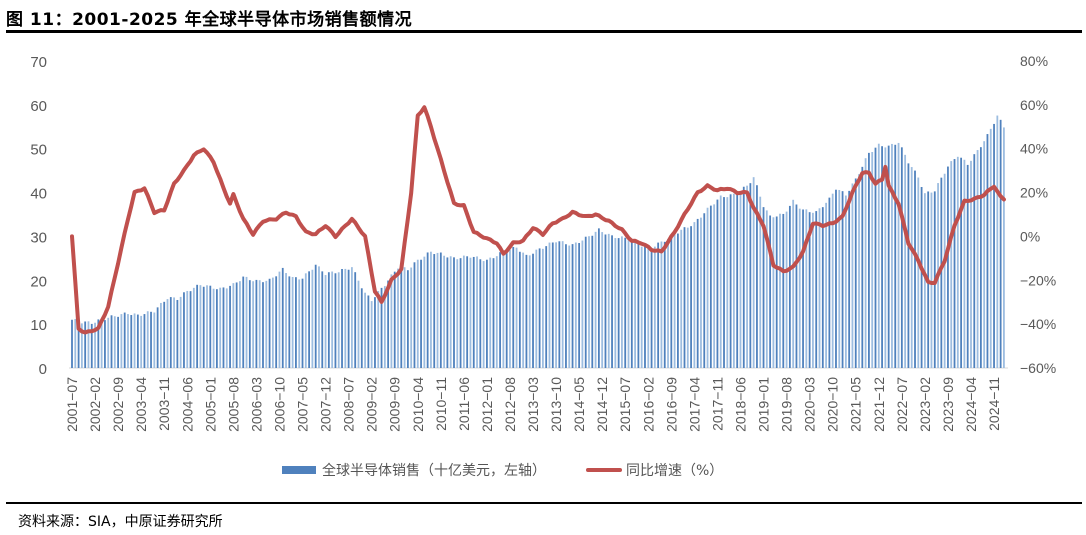 This screenshot has width=1086, height=535. What do you see at coordinates (740, 404) in the screenshot?
I see `x-axis-tick: 2018−06` at bounding box center [740, 404].